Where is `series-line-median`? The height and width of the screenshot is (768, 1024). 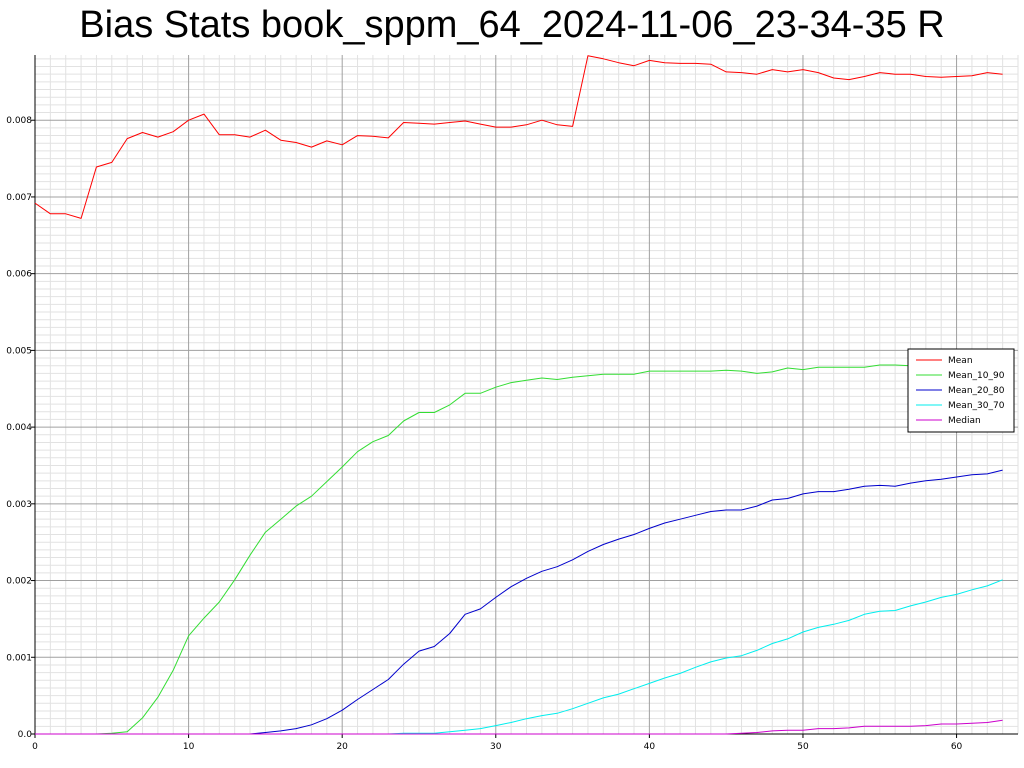 series-line-median is located at coordinates (519, 727).